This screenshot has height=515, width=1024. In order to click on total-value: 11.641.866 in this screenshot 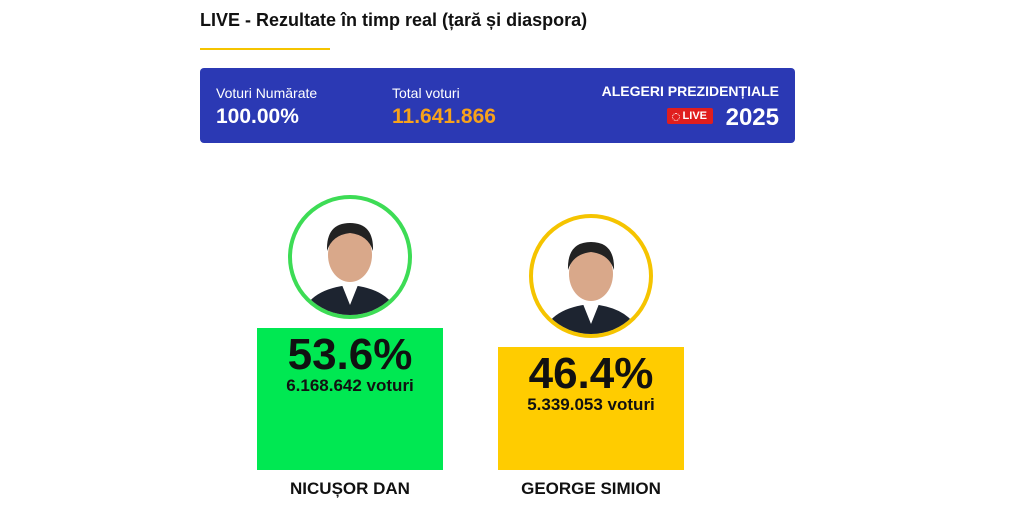, I will do `click(444, 116)`.